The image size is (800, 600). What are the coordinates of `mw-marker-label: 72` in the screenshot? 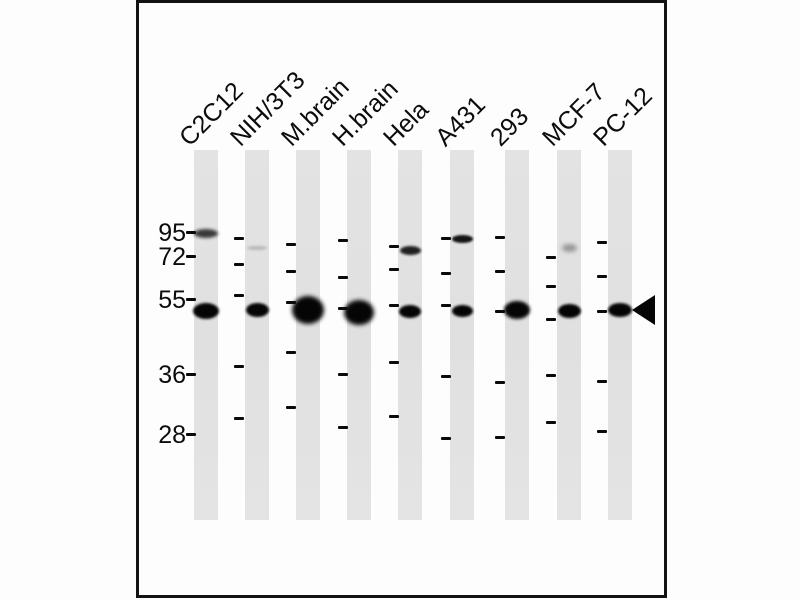 It's located at (172, 257).